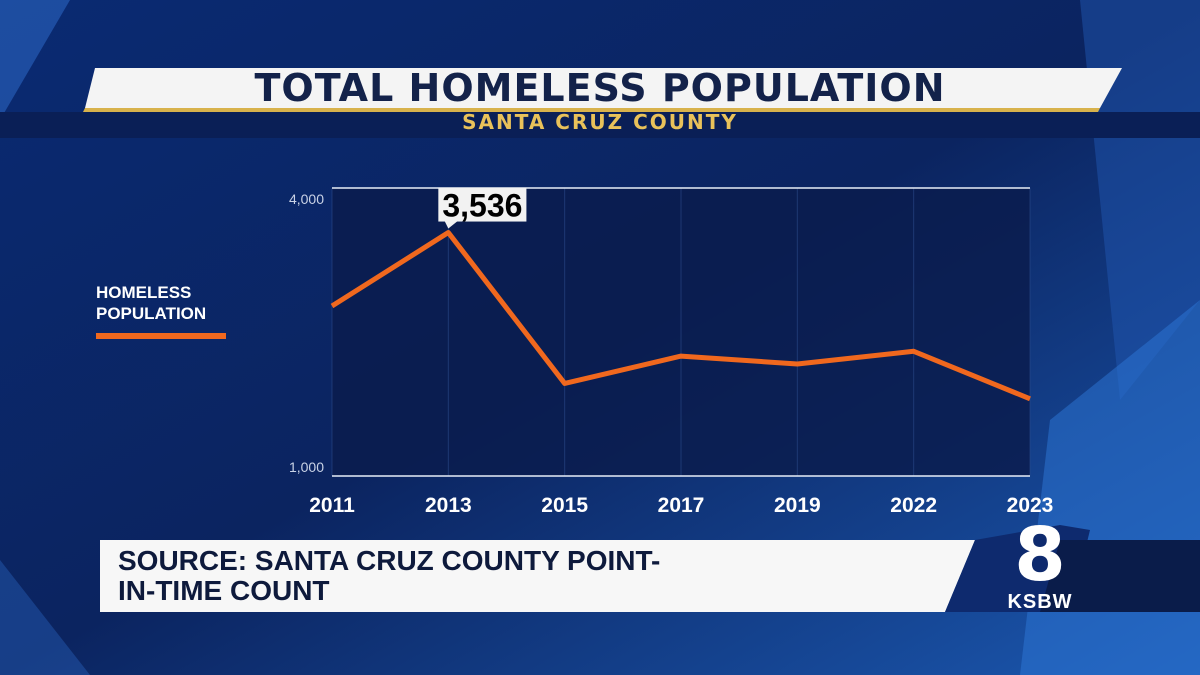 This screenshot has width=1200, height=675. What do you see at coordinates (600, 122) in the screenshot?
I see `chart-subtitle: SANTA CRUZ COUNTY` at bounding box center [600, 122].